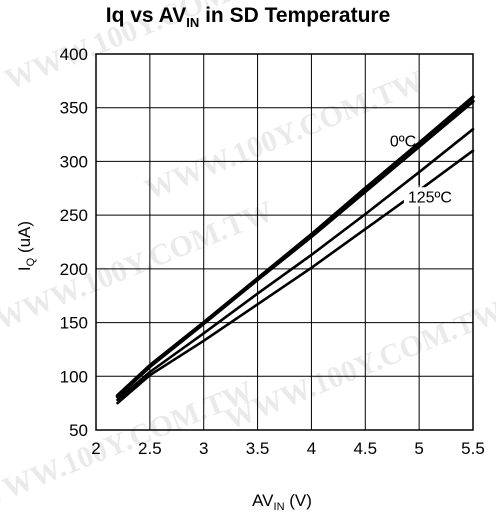 The height and width of the screenshot is (523, 496). Describe the element at coordinates (74, 376) in the screenshot. I see `y-tick-label: 100` at that location.